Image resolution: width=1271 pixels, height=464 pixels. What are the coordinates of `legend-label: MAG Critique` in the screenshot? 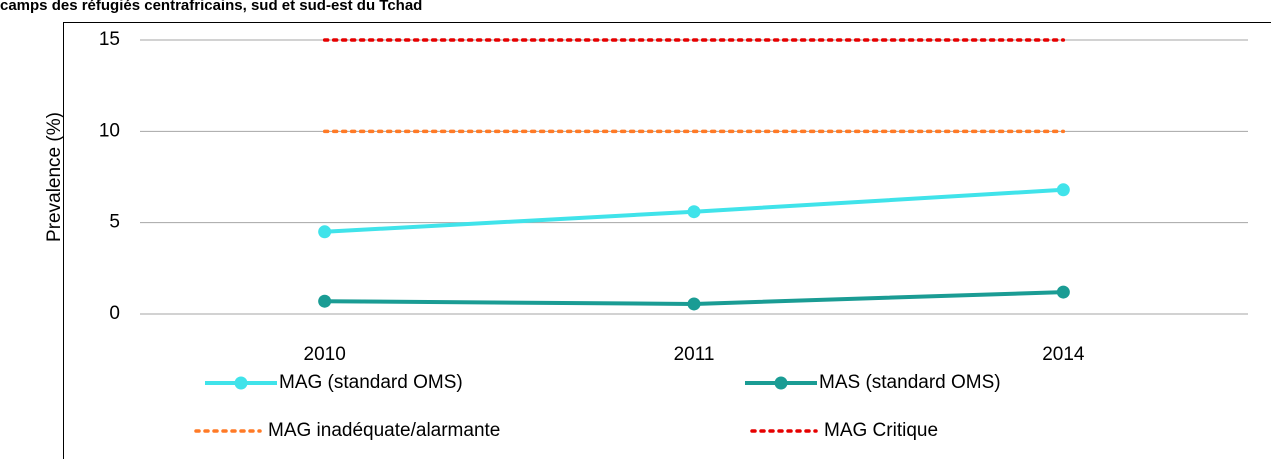 It's located at (881, 430).